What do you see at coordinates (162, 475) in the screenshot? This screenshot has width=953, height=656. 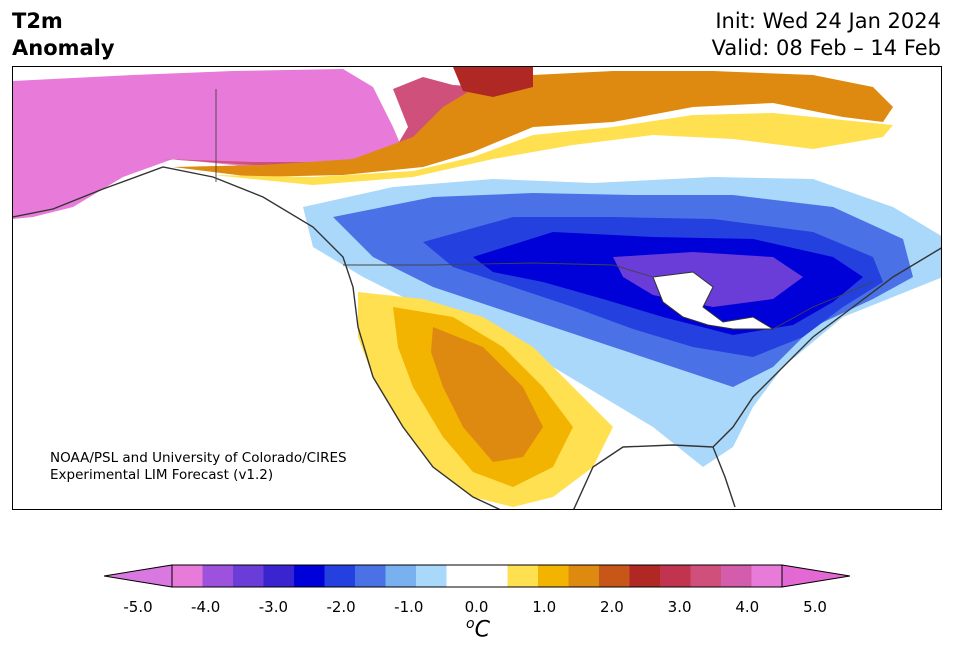 I see `credit-line-2: Experimental LIM Forecast (v1.2)` at bounding box center [162, 475].